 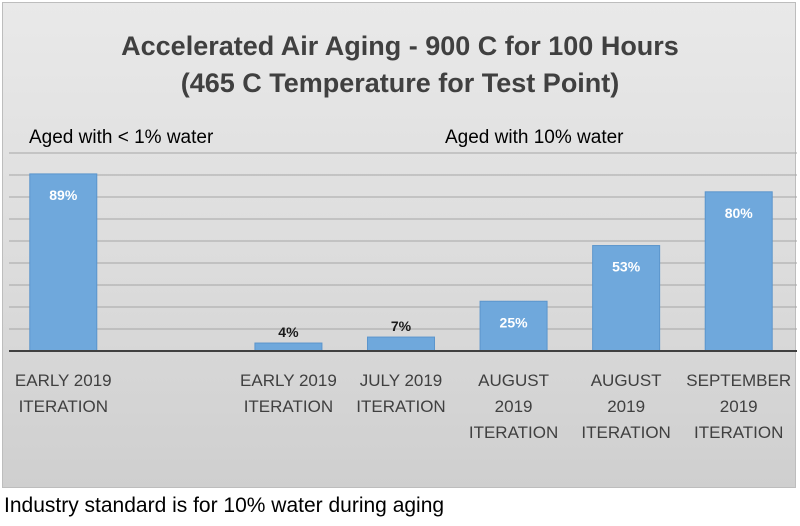 I want to click on data-label: 80%, so click(x=739, y=213).